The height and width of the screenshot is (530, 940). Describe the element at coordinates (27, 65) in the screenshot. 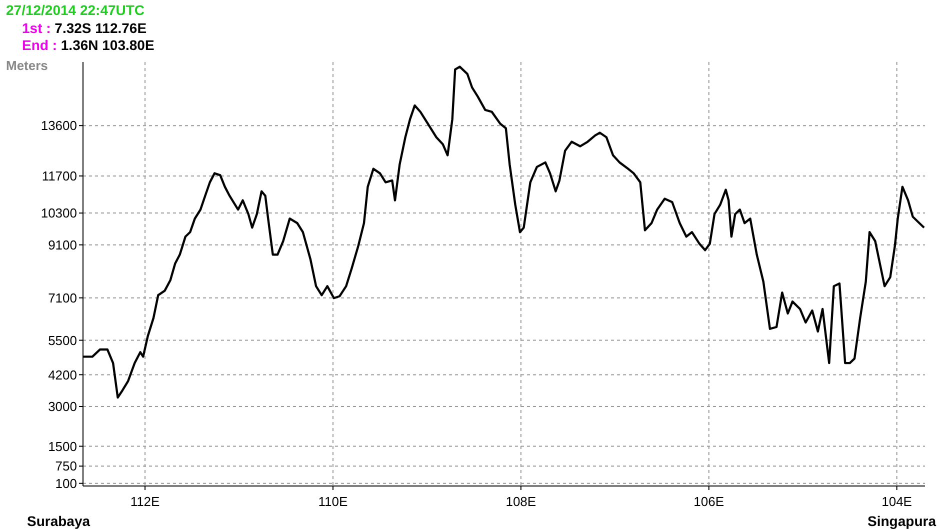

I see `y-axis-title: Meters` at that location.